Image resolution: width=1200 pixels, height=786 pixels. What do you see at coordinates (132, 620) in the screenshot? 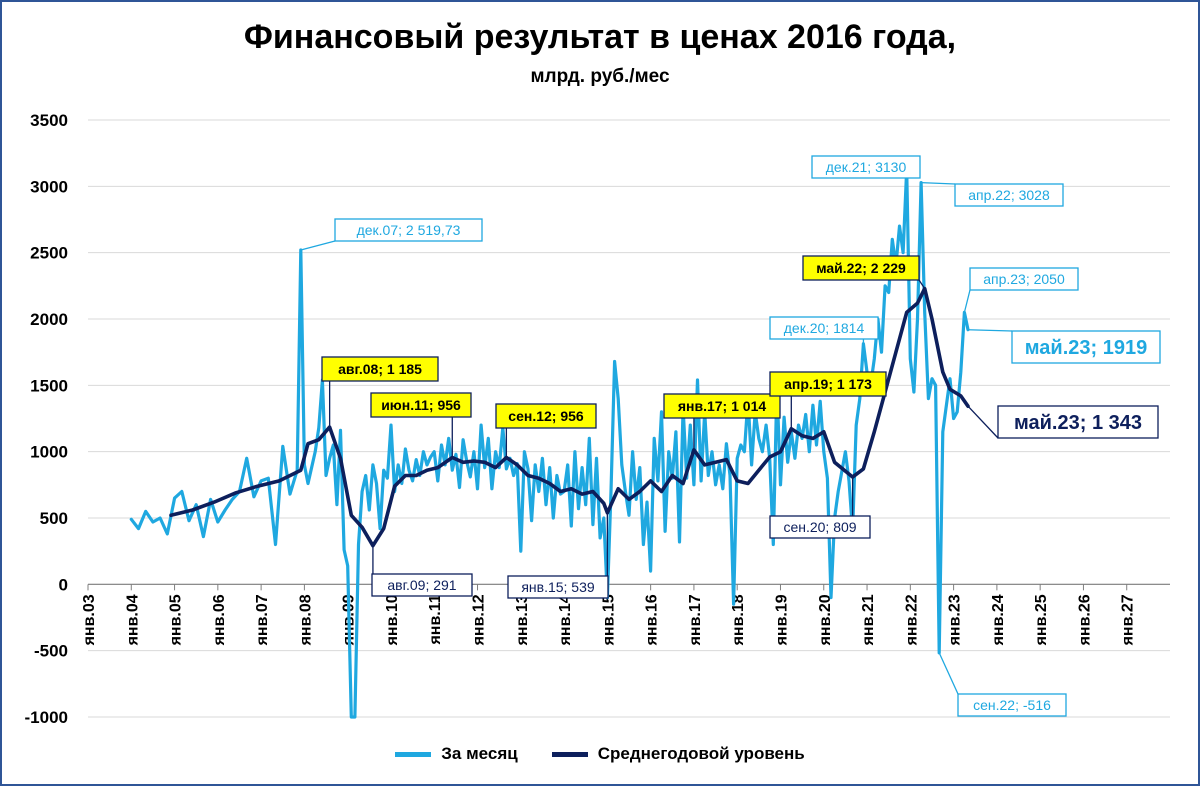
I see `x-tick-label: янв.04` at bounding box center [132, 620].